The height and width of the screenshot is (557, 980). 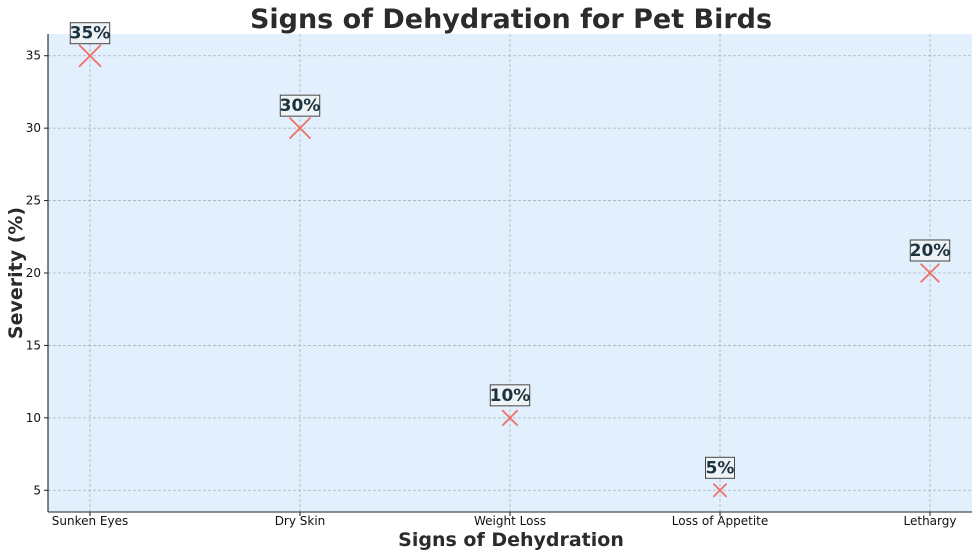 I want to click on x-tick-label: Lethargy, so click(x=930, y=521).